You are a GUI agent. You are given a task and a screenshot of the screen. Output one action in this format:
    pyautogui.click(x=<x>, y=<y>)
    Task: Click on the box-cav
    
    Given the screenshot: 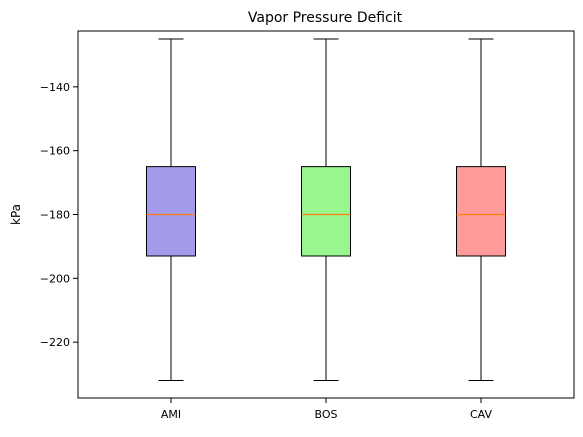 What is the action you would take?
    pyautogui.click(x=481, y=211)
    